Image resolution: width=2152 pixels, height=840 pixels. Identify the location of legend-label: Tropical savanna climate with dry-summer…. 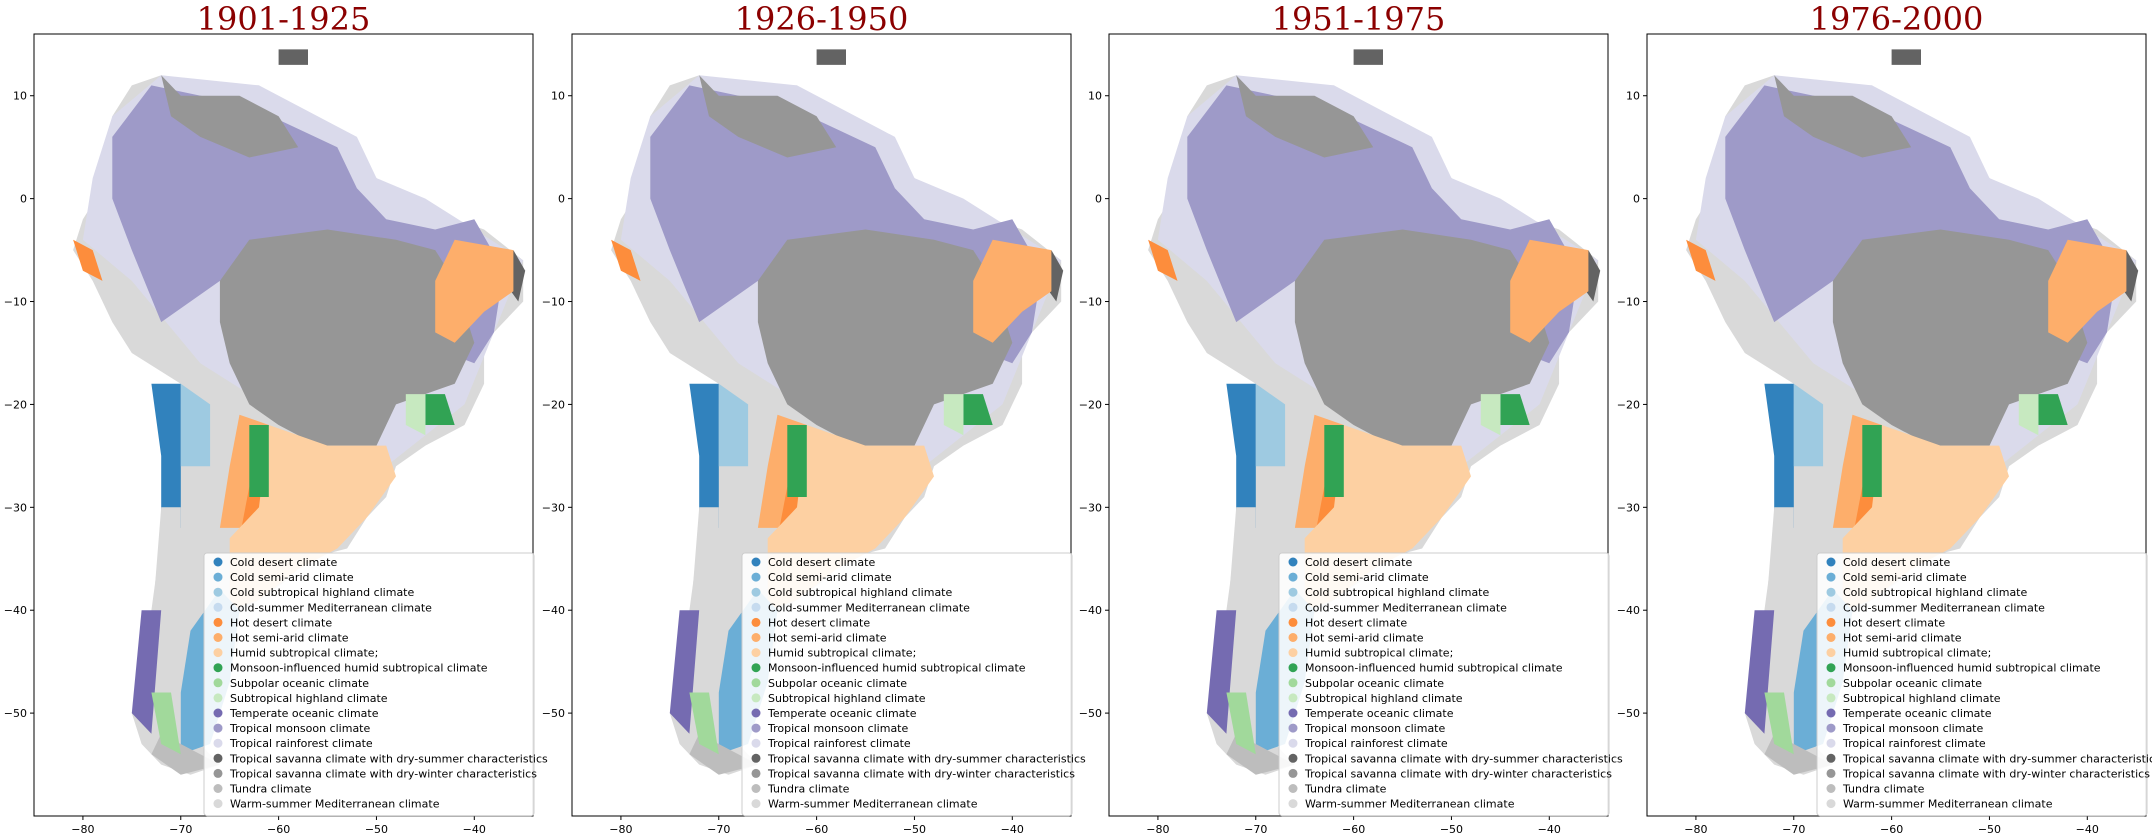
(388, 758).